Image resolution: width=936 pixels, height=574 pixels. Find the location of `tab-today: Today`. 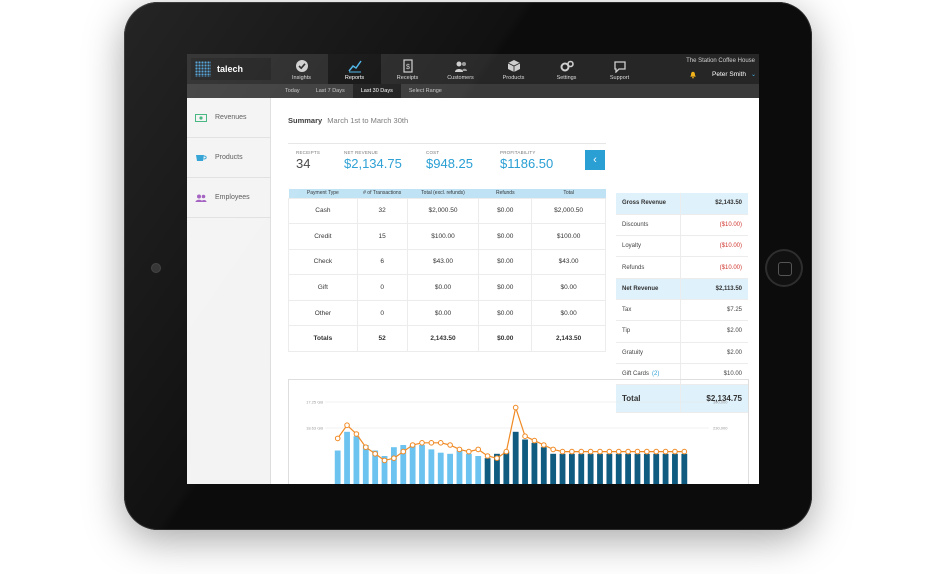

tab-today: Today is located at coordinates (292, 91).